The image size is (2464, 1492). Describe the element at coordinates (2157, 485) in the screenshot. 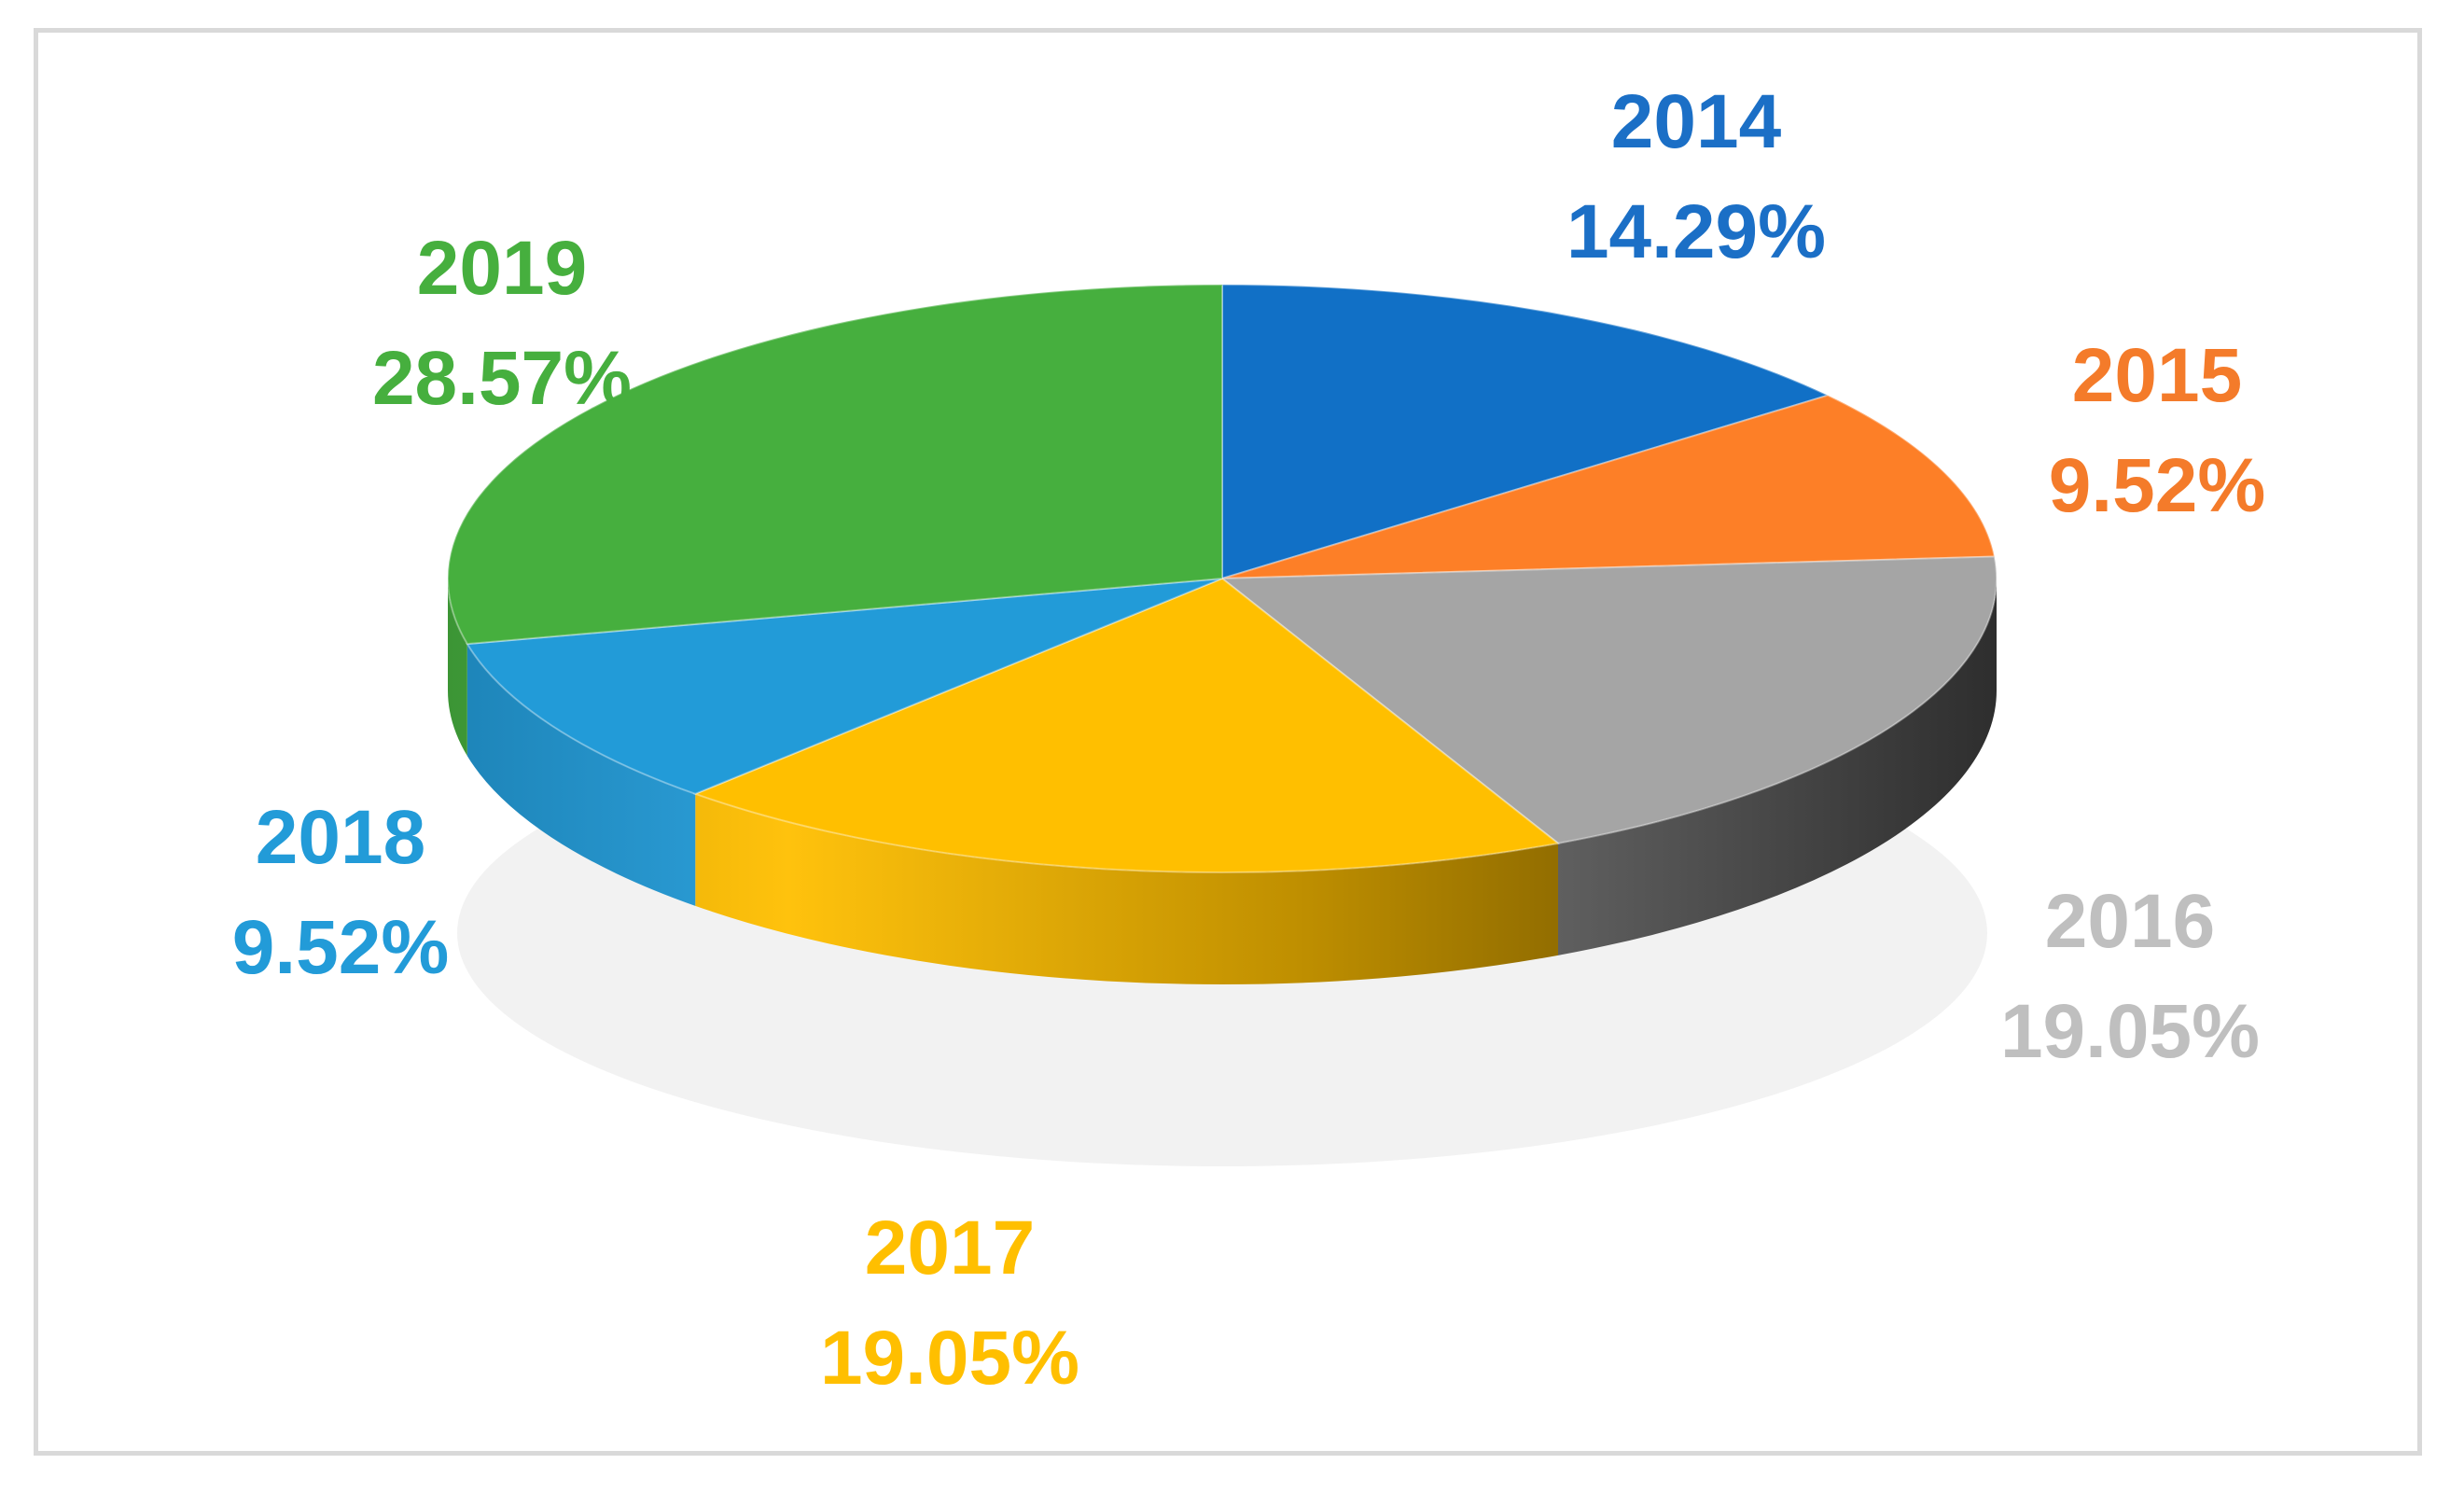

I see `slice-value-2015: 9.52%` at that location.